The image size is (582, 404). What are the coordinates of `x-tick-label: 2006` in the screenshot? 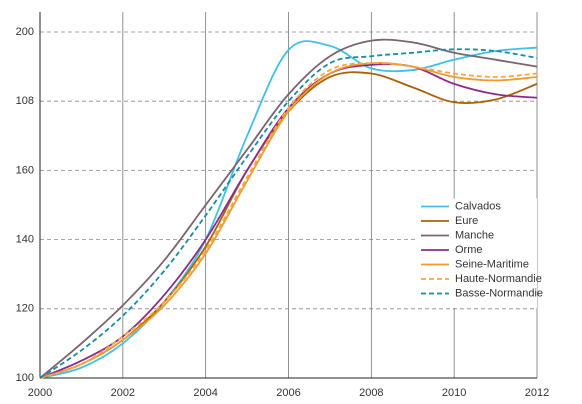 It's located at (288, 393).